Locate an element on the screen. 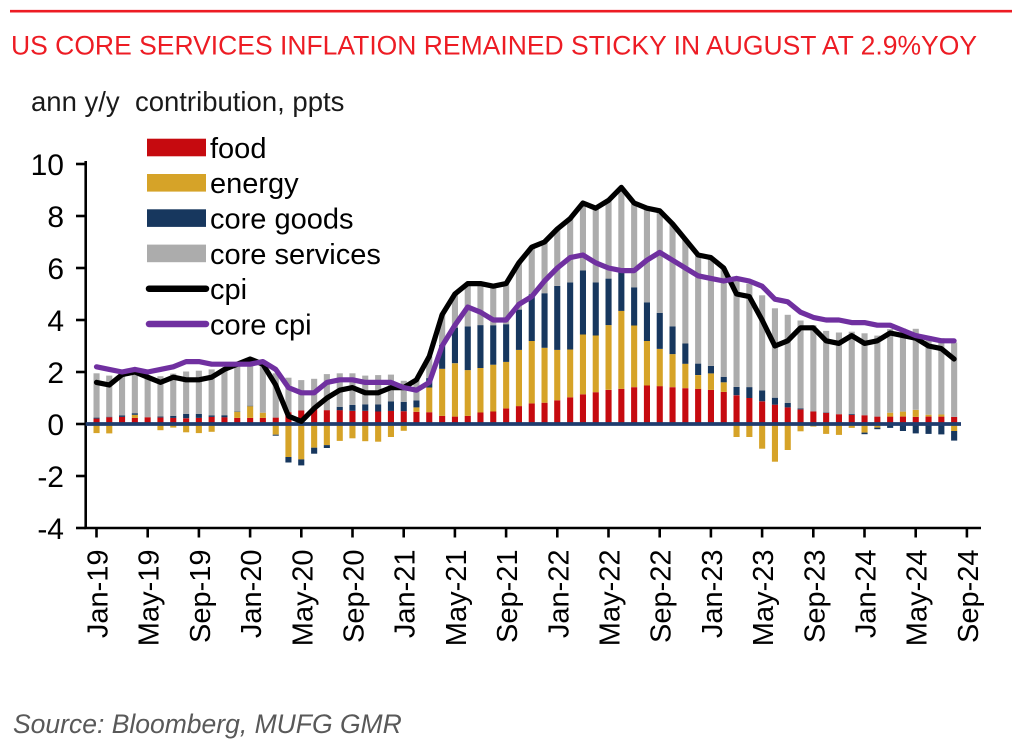 The height and width of the screenshot is (751, 1022). svg-text: May-22 is located at coordinates (611, 598).